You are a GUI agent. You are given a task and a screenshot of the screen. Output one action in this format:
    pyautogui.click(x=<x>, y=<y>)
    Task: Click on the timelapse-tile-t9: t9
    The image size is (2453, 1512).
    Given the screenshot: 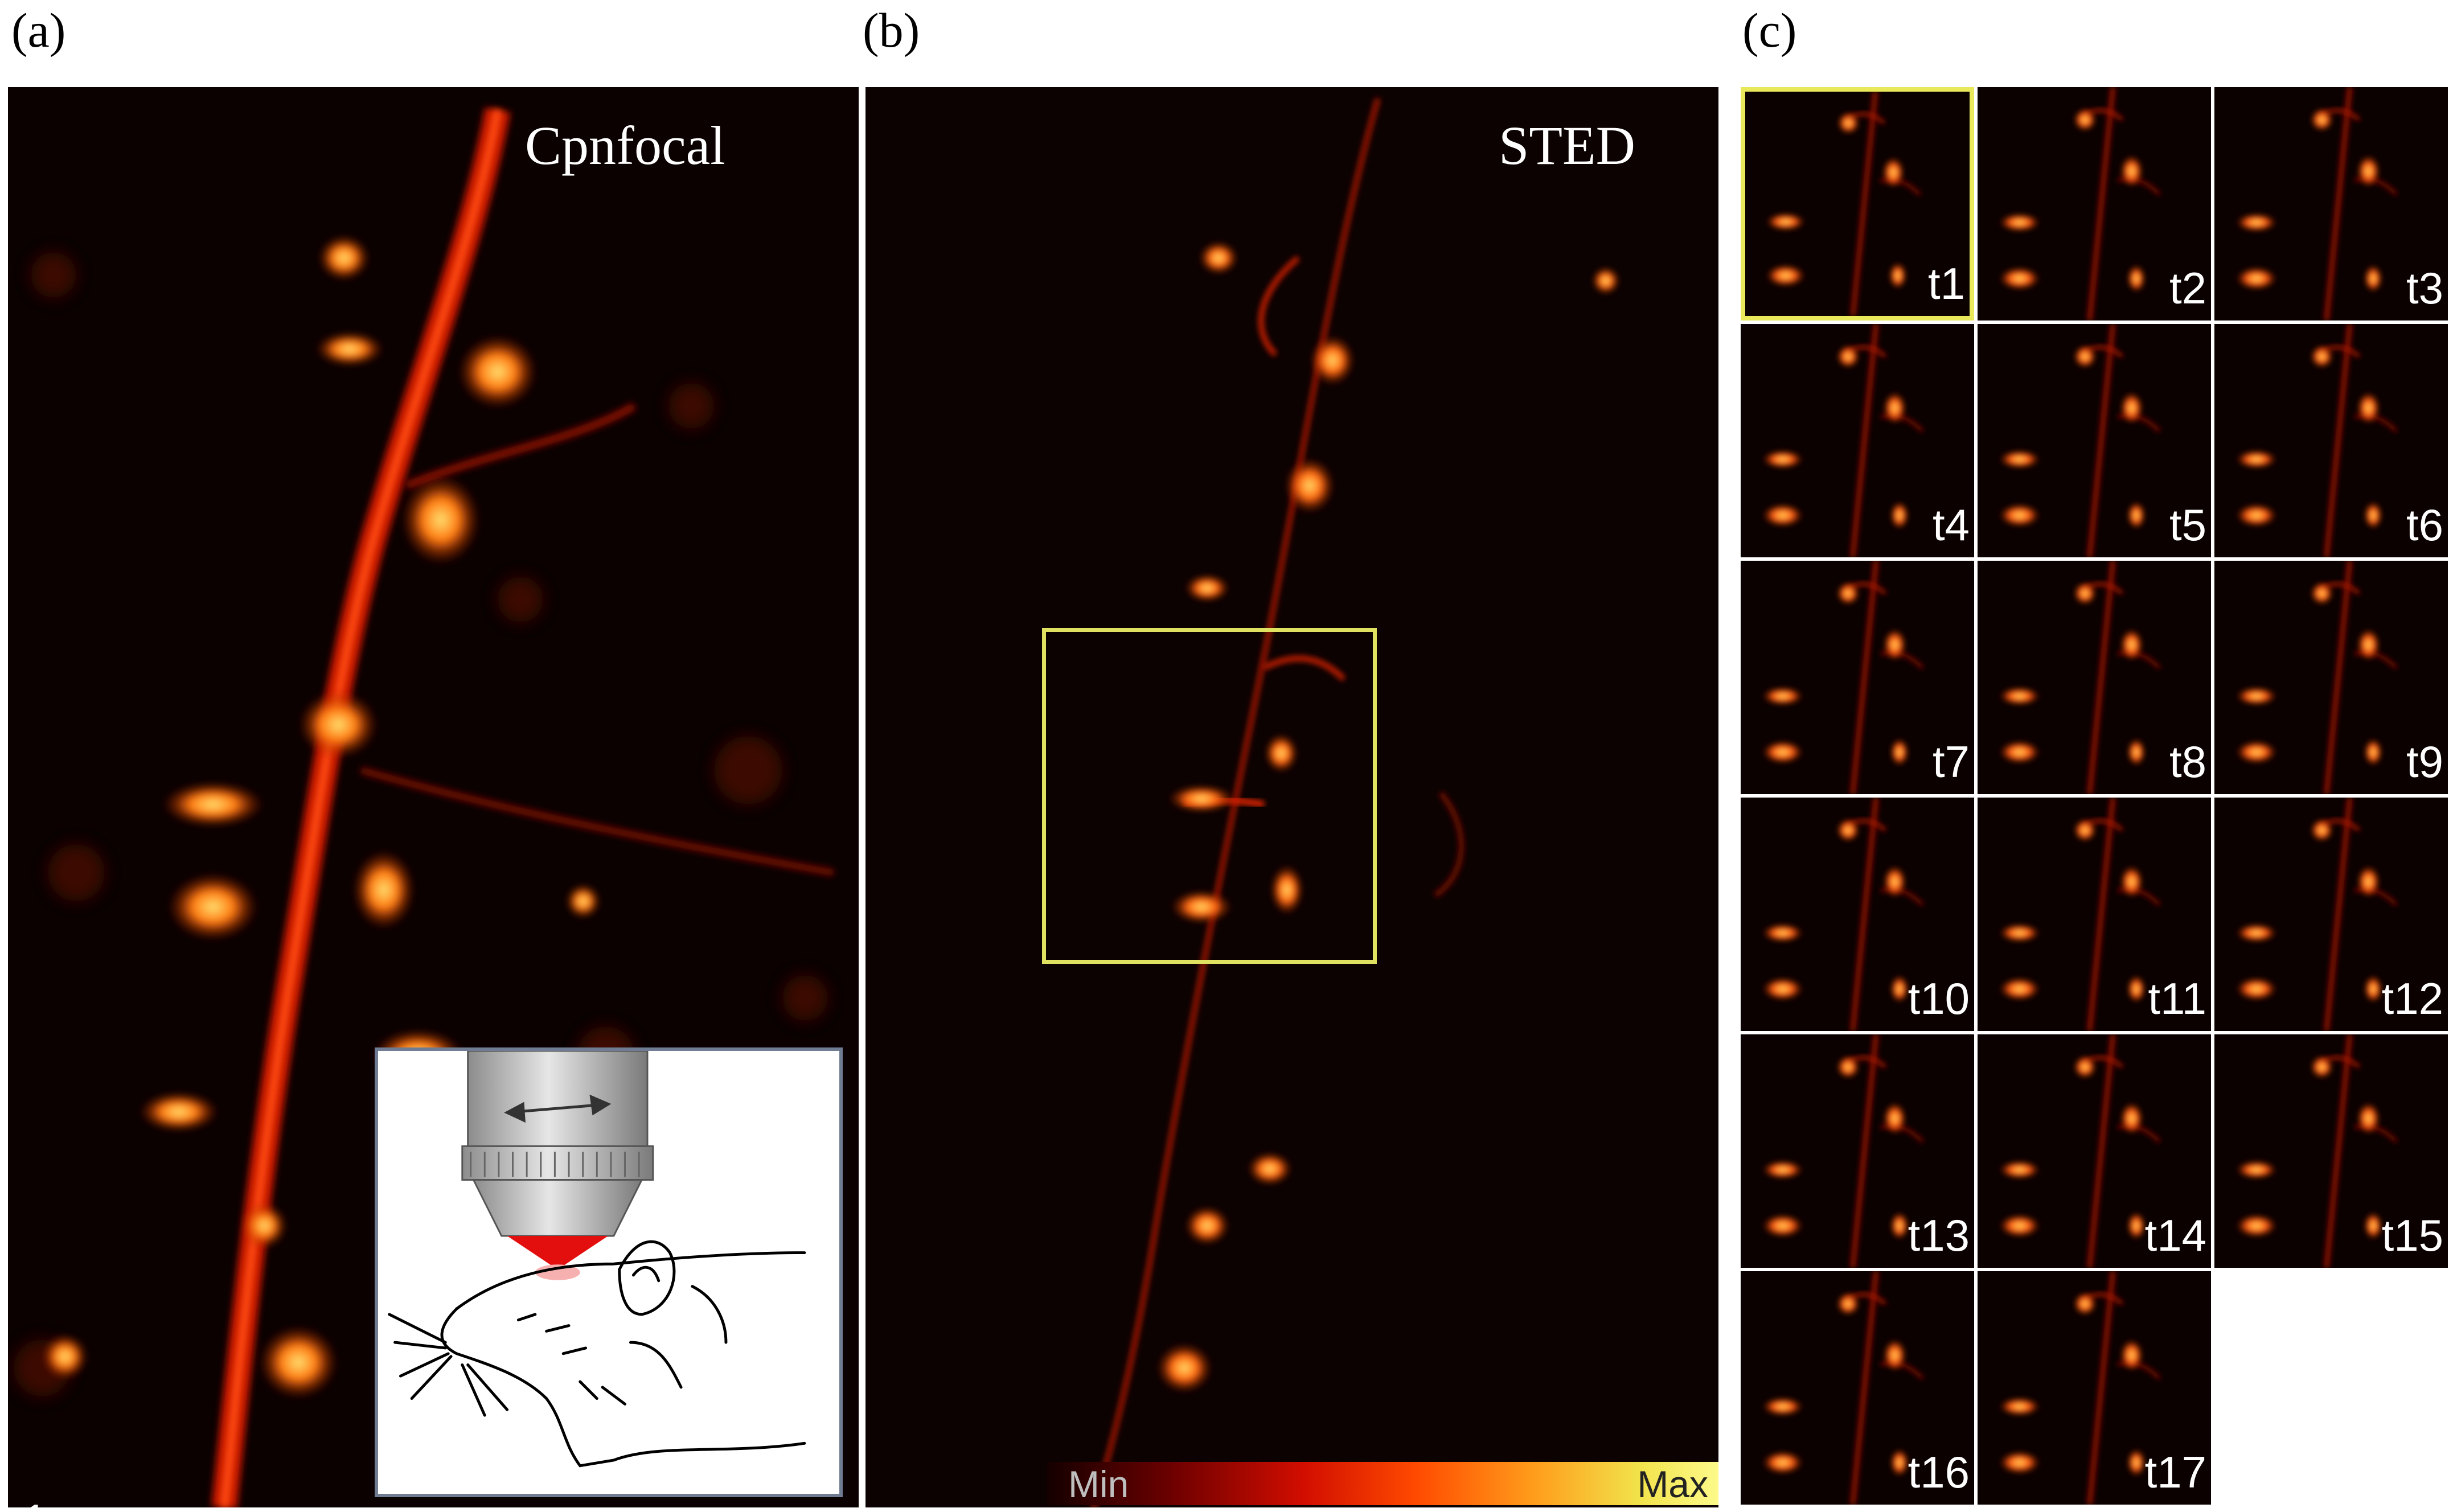 What is the action you would take?
    pyautogui.click(x=2331, y=677)
    